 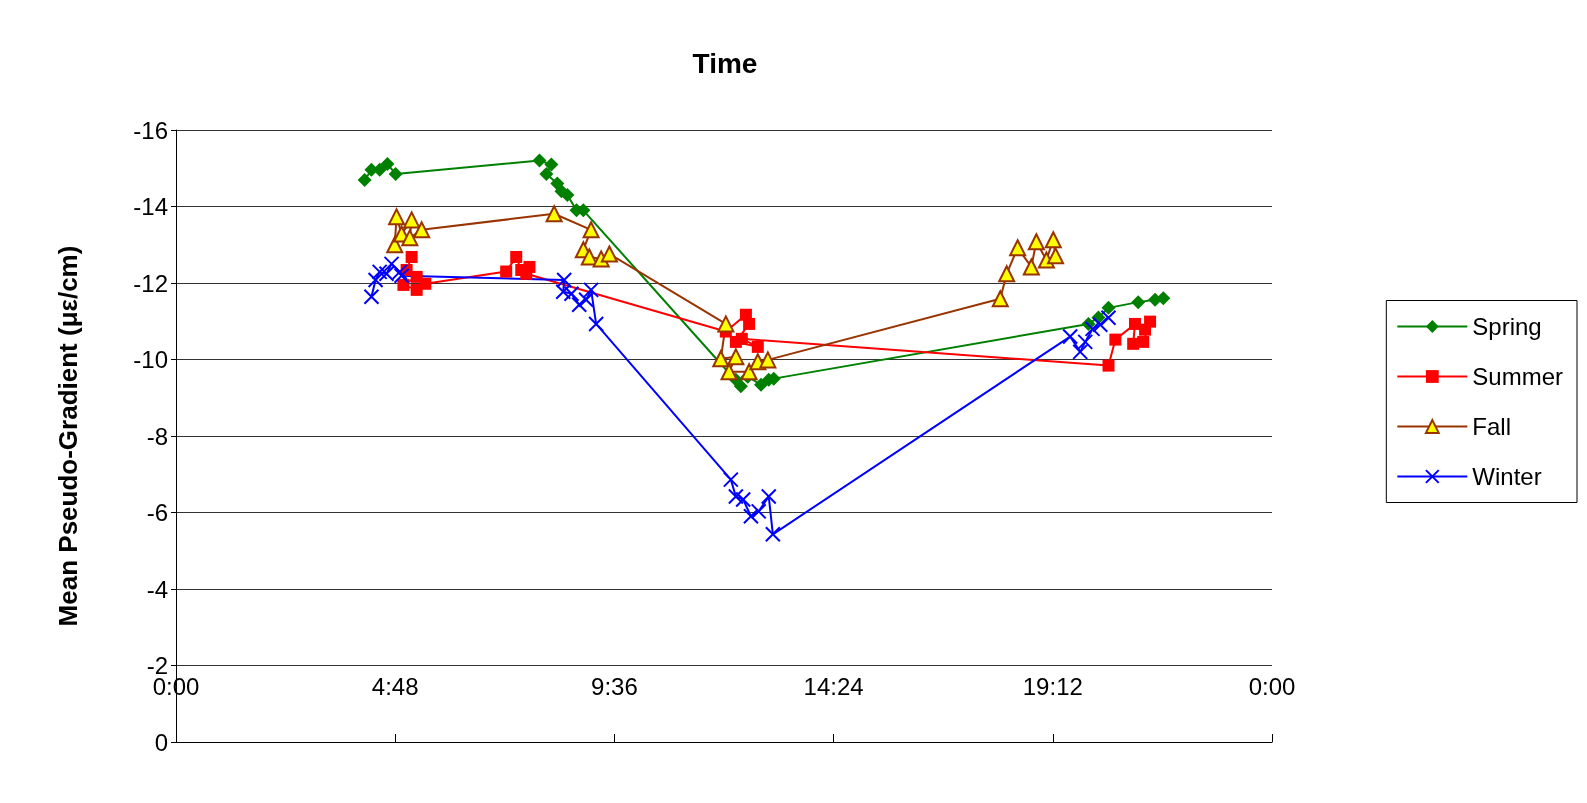 I want to click on y-tick-label: -14, so click(x=150, y=206).